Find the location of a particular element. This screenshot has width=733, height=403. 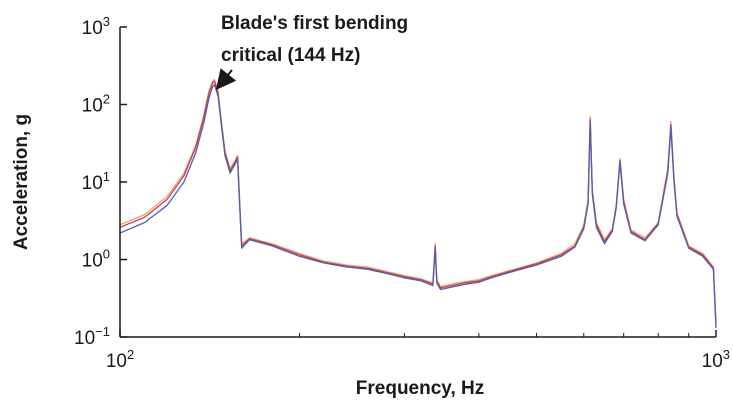

y-tick-label-2: 10⁰ is located at coordinates (96, 259).